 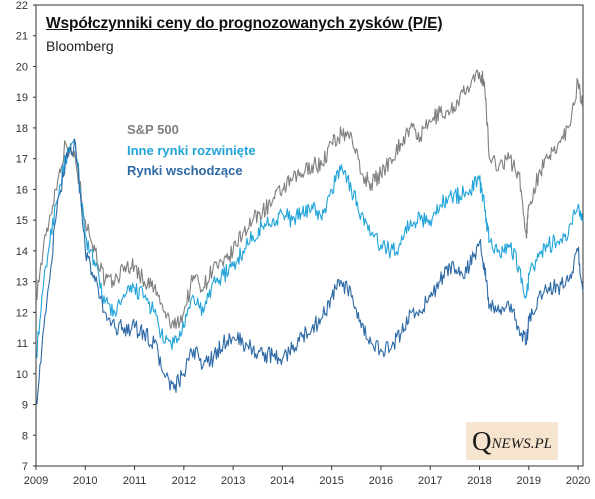 I want to click on x-tick-label: 2010, so click(x=85, y=481).